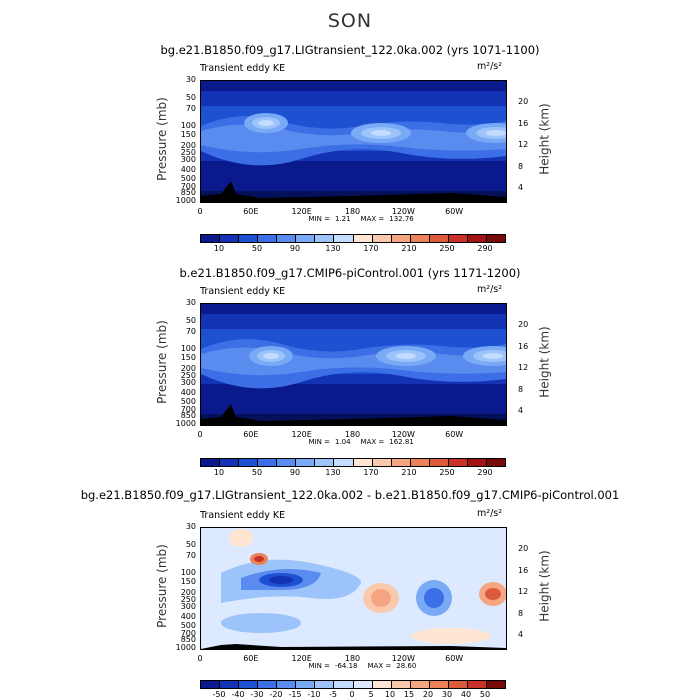 Image resolution: width=700 pixels, height=700 pixels. Describe the element at coordinates (276, 694) in the screenshot. I see `colorbar-tick-label: -20` at that location.